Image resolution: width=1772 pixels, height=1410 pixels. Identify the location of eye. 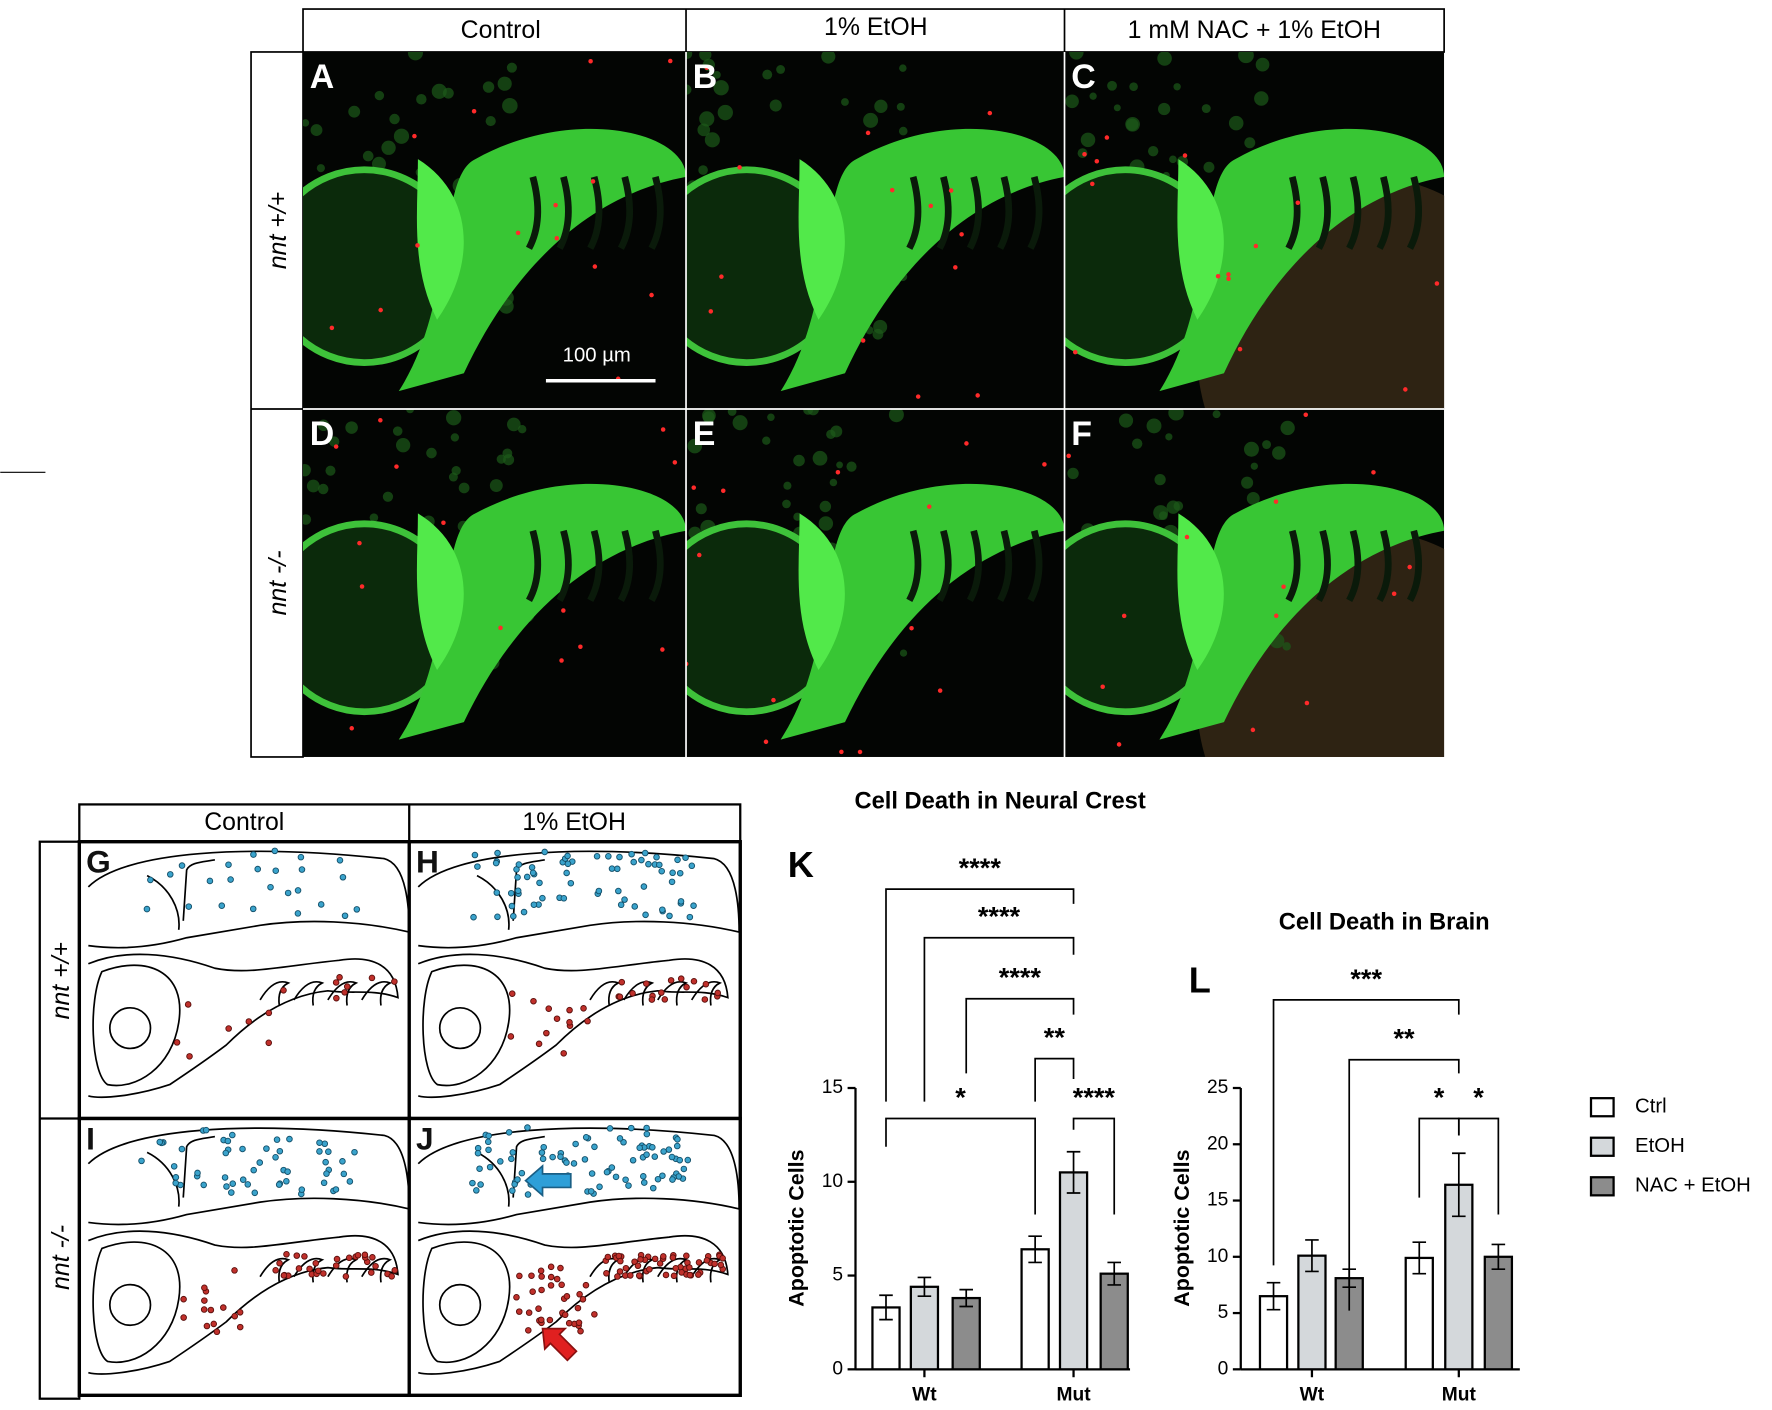
(460, 1305).